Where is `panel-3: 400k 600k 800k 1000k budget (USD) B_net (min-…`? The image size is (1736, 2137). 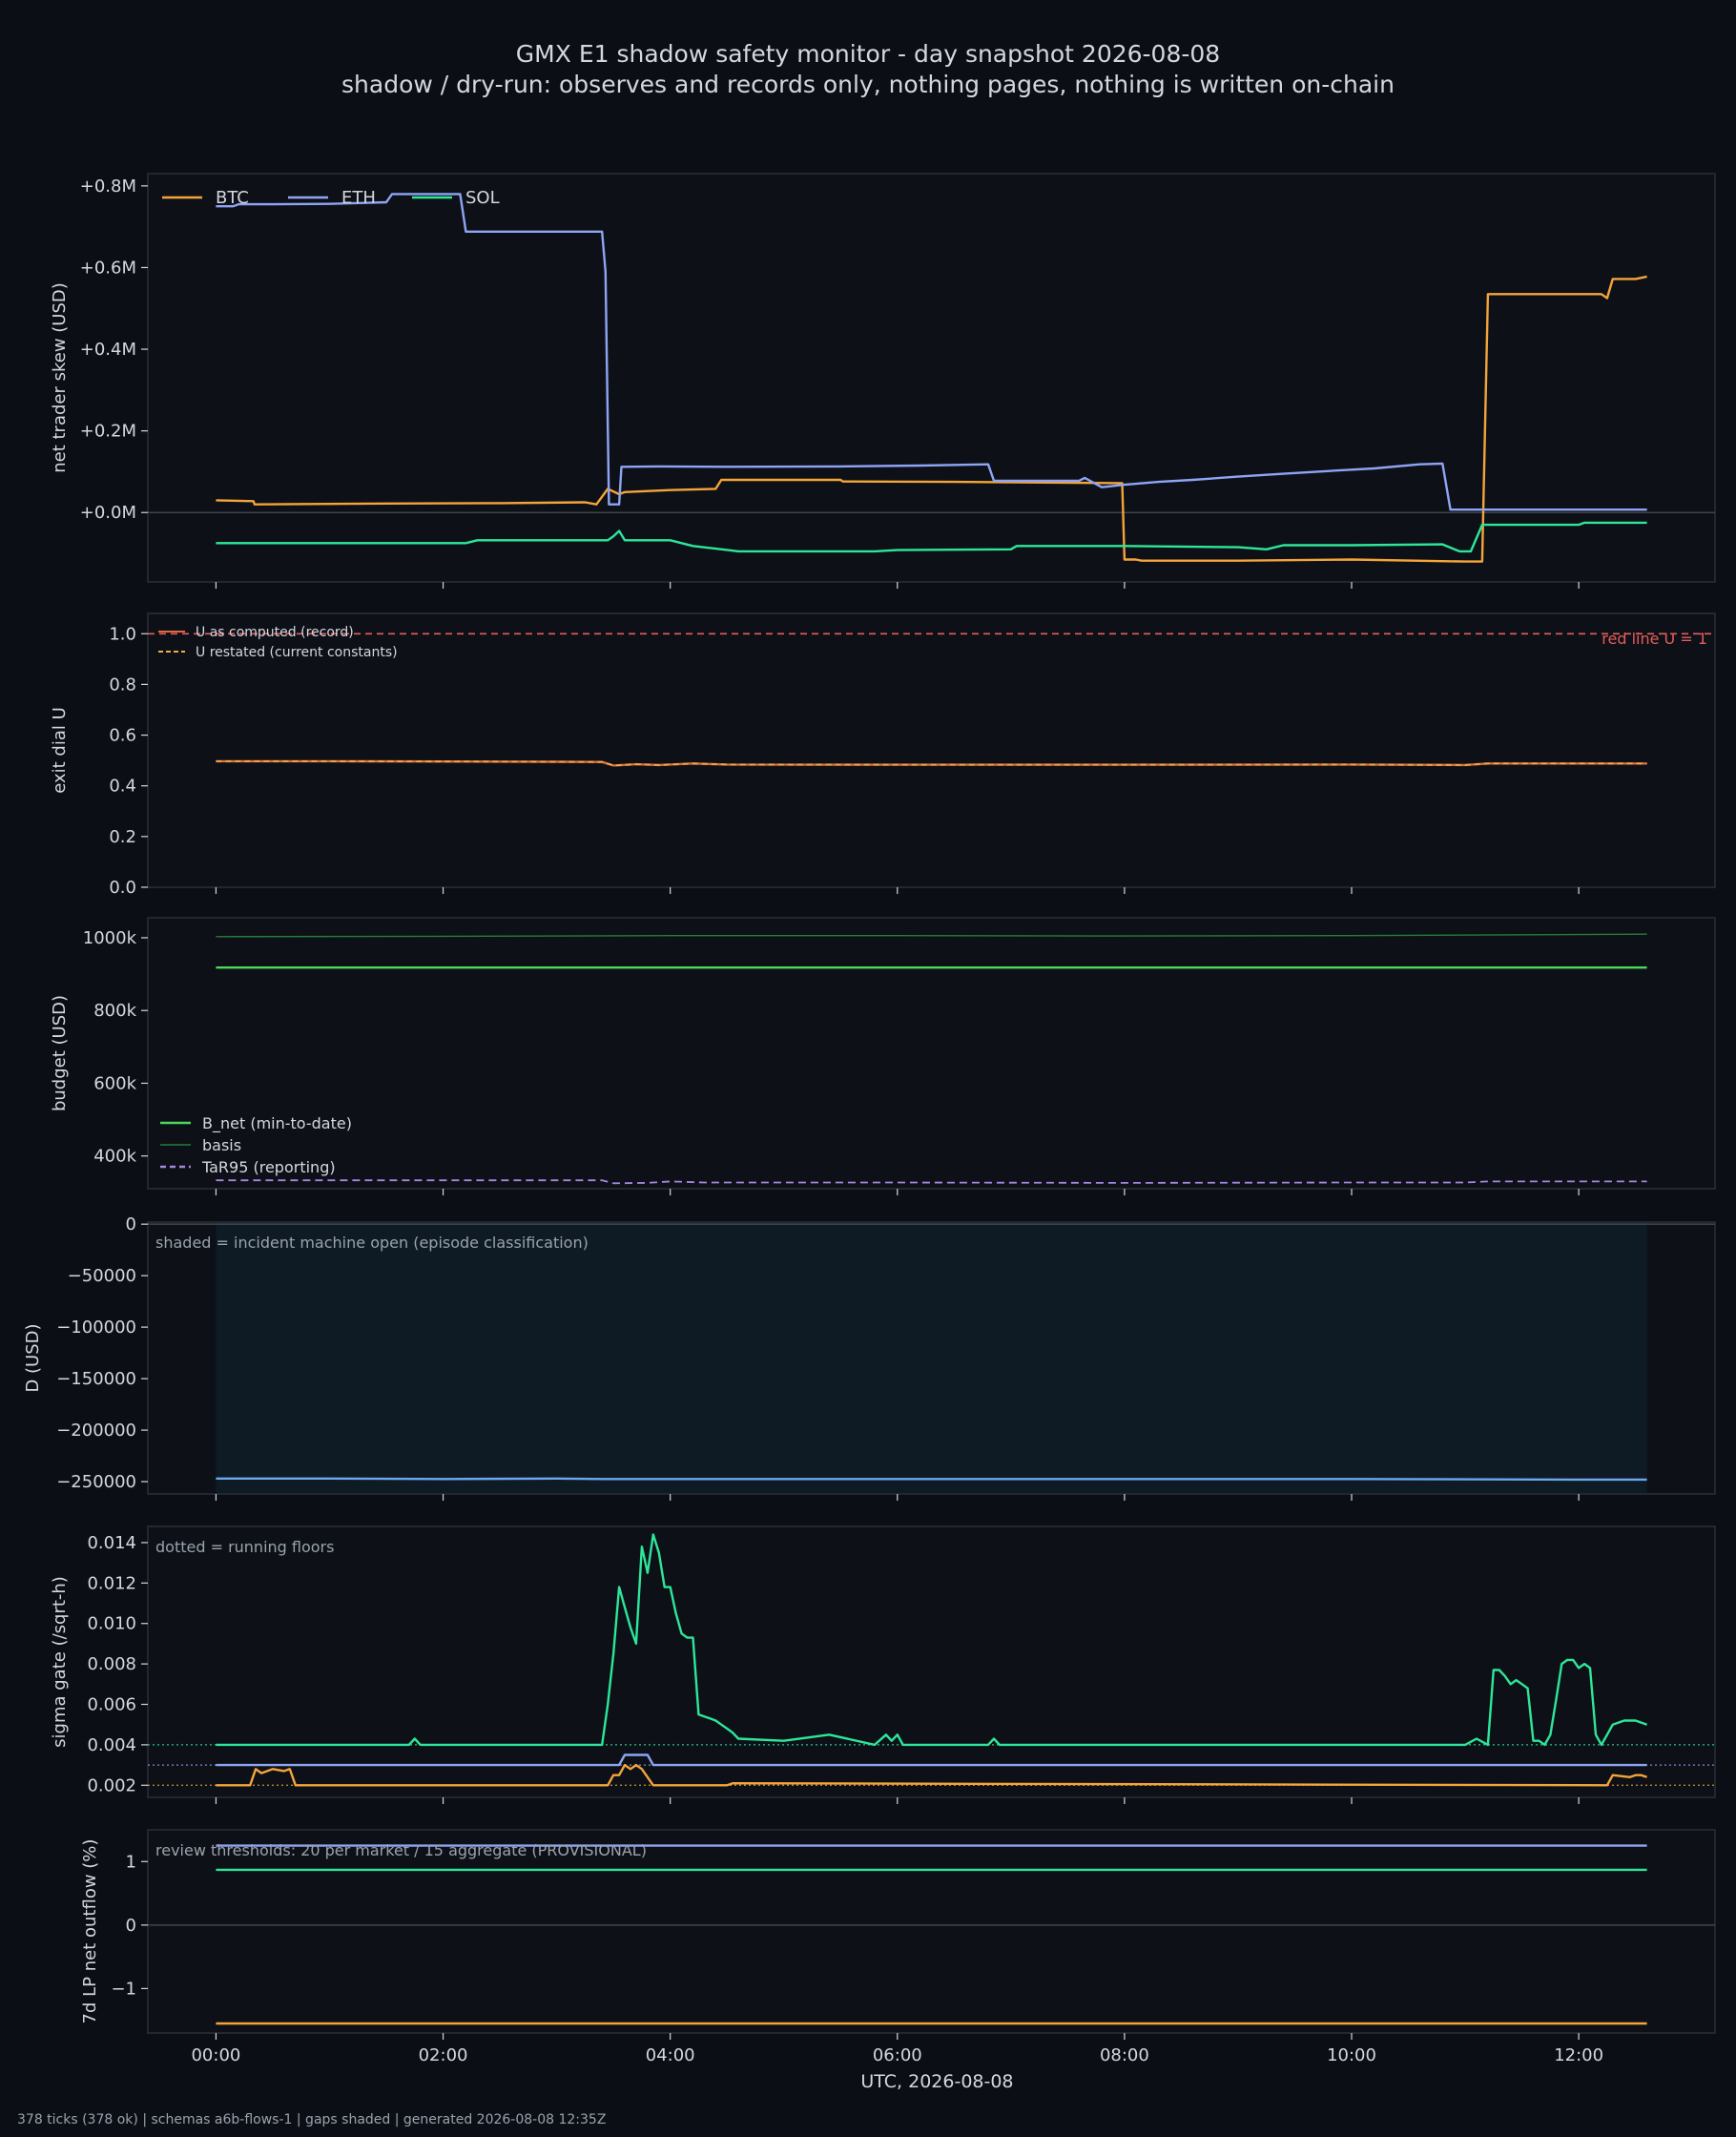
panel-3: 400k 600k 800k 1000k budget (USD) B_net (min-… is located at coordinates (883, 1056).